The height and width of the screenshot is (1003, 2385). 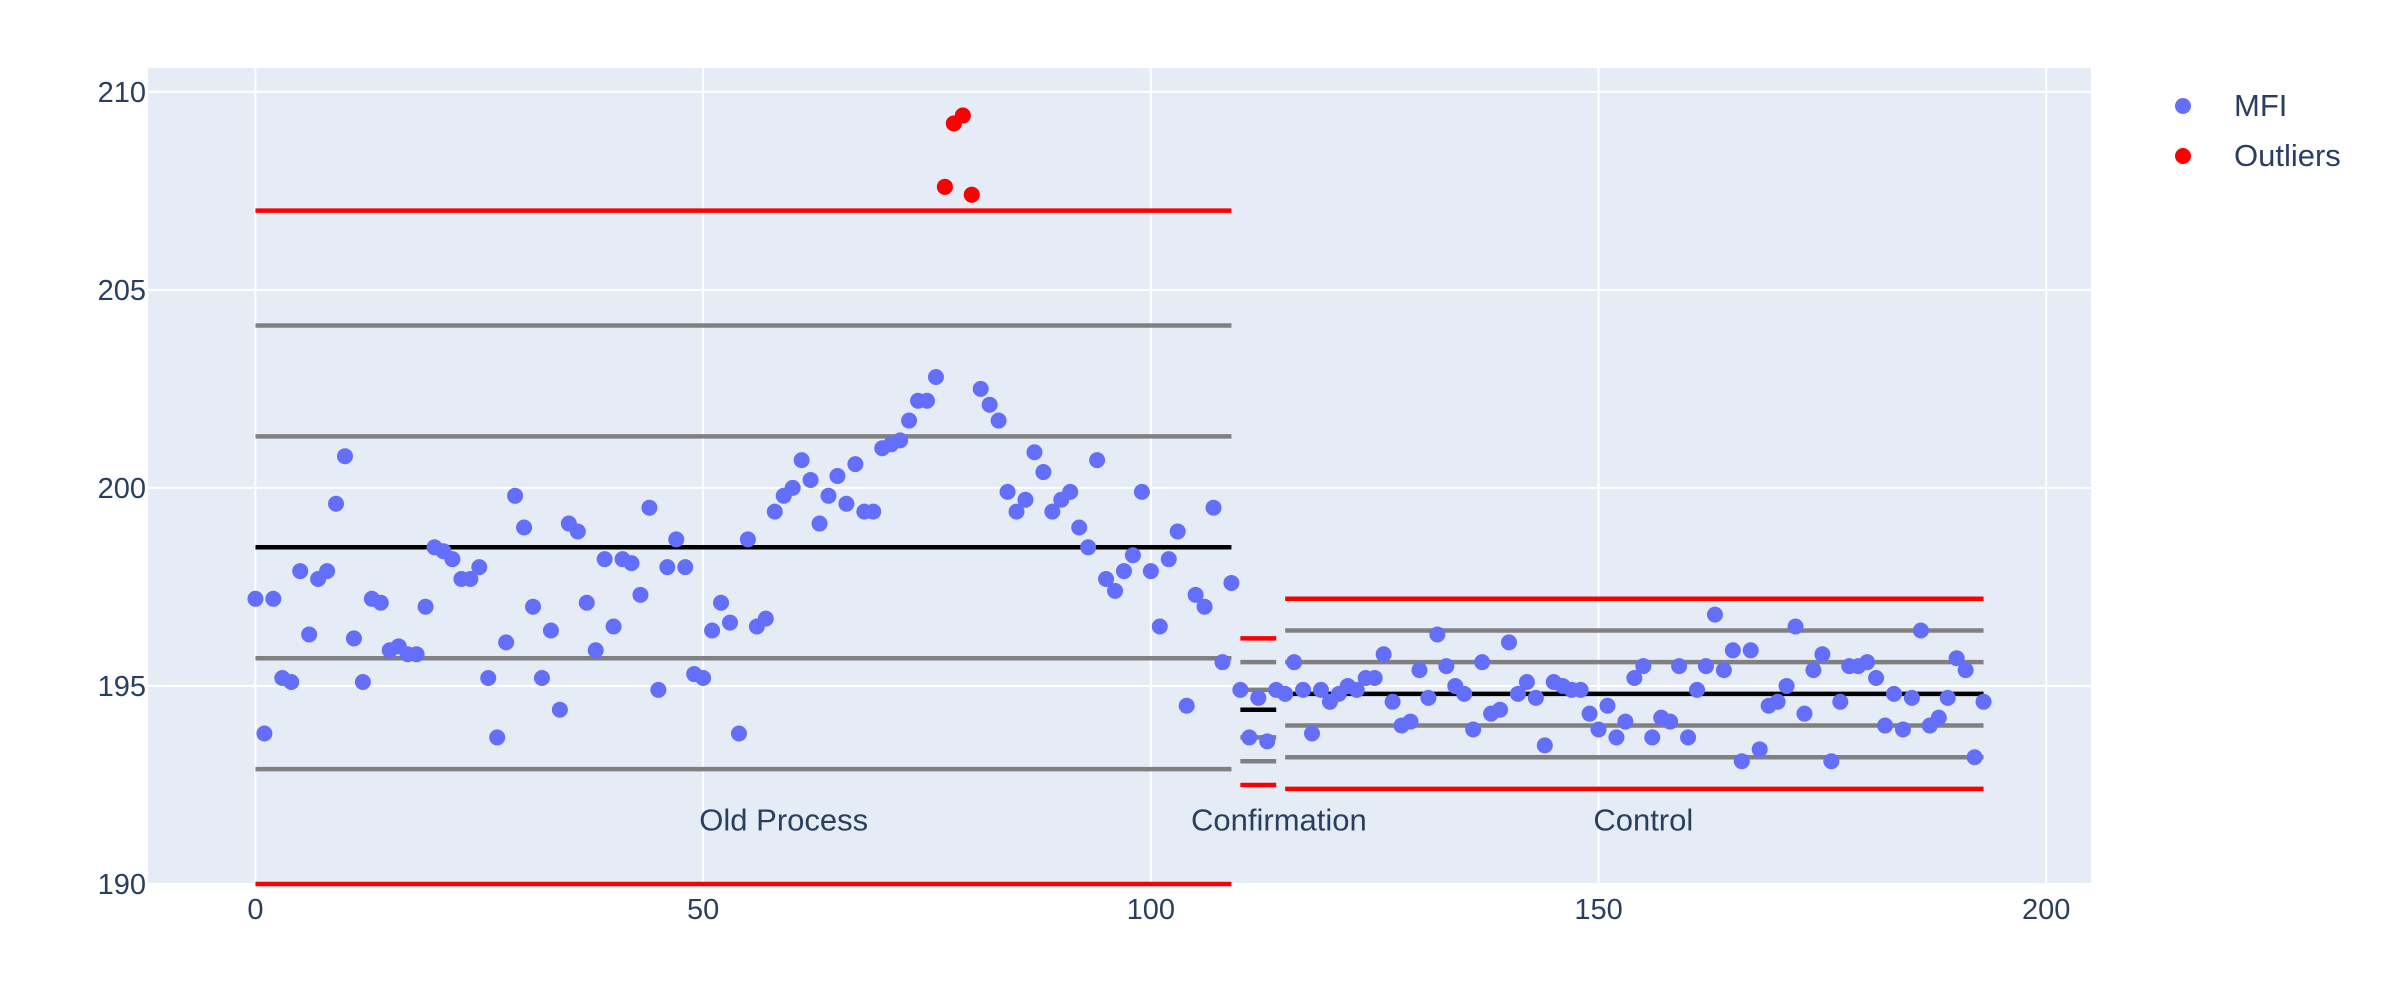 I want to click on legend-label: Outliers, so click(x=2287, y=155).